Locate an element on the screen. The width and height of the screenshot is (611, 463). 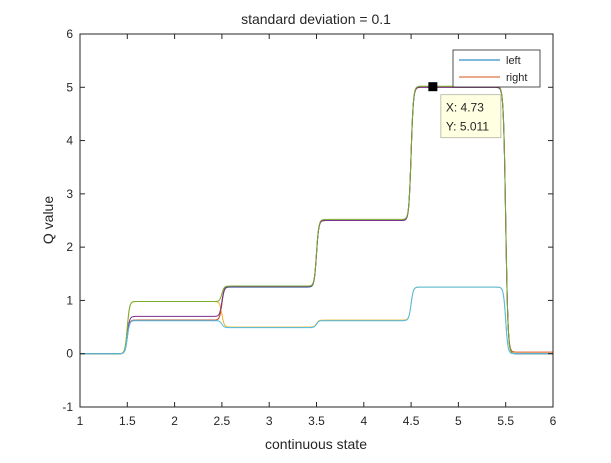
legend-box is located at coordinates (496, 68).